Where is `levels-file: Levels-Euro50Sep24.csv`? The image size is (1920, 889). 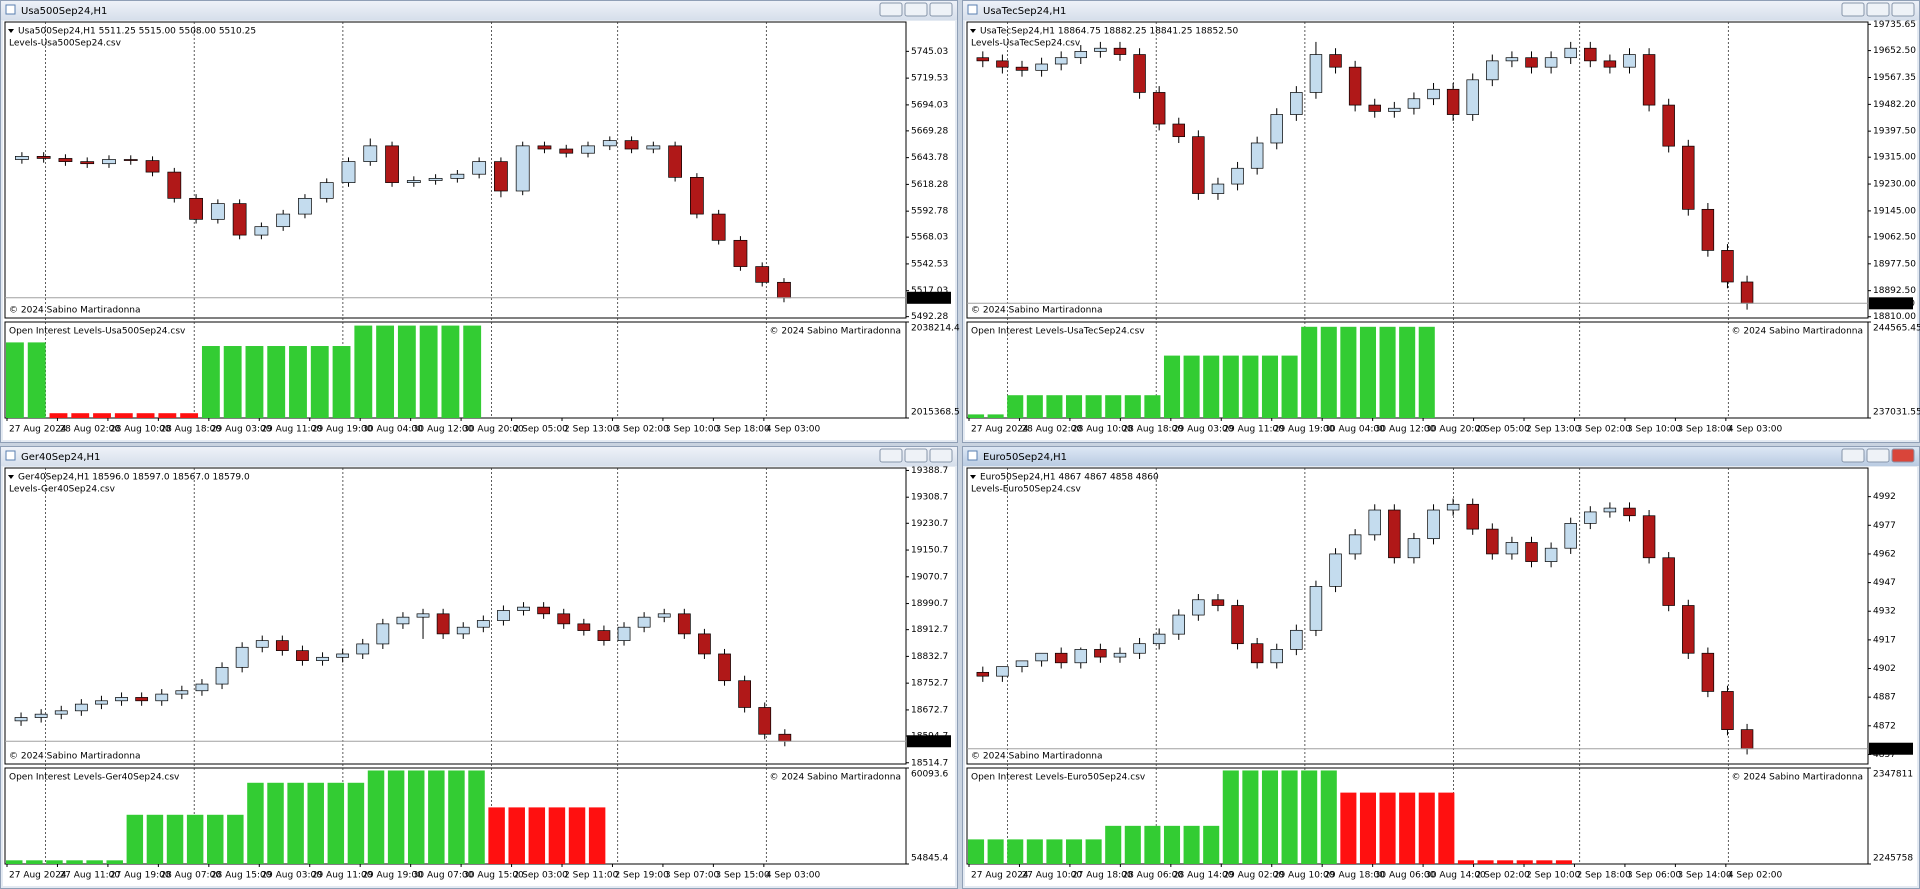 levels-file: Levels-Euro50Sep24.csv is located at coordinates (1026, 490).